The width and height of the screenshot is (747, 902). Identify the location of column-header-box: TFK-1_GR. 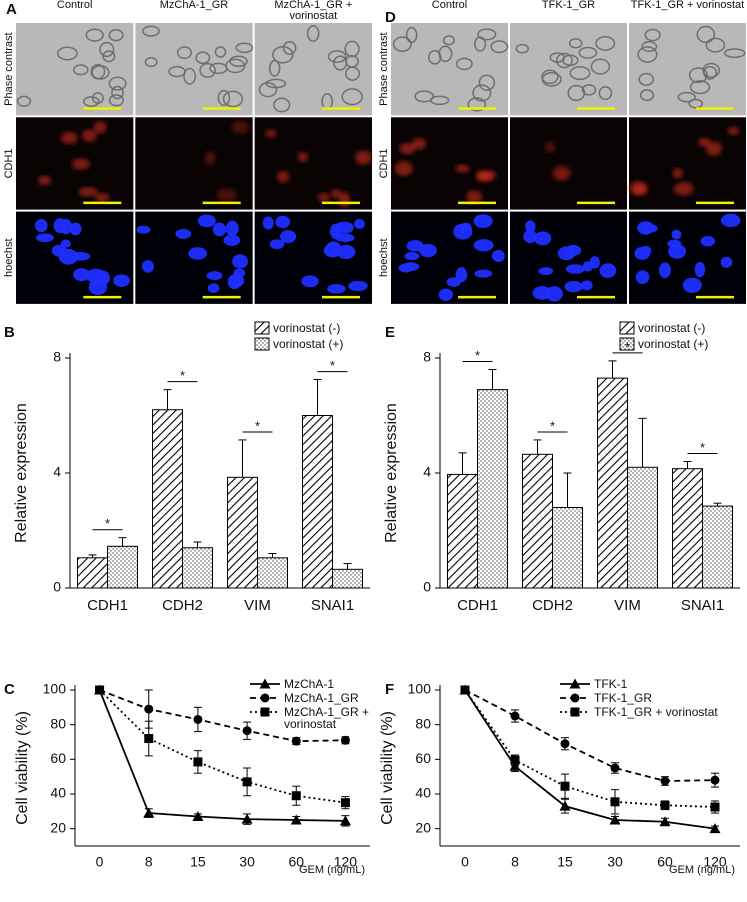
(568, 5).